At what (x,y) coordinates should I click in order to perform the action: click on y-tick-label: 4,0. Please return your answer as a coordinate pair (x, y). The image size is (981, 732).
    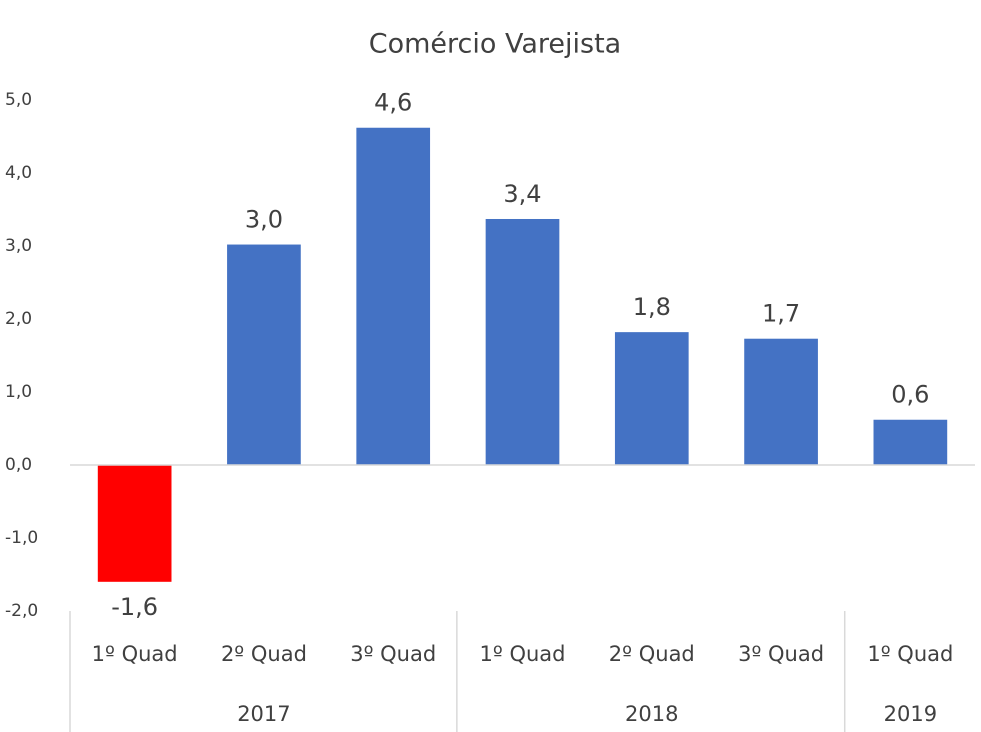
    Looking at the image, I should click on (18, 173).